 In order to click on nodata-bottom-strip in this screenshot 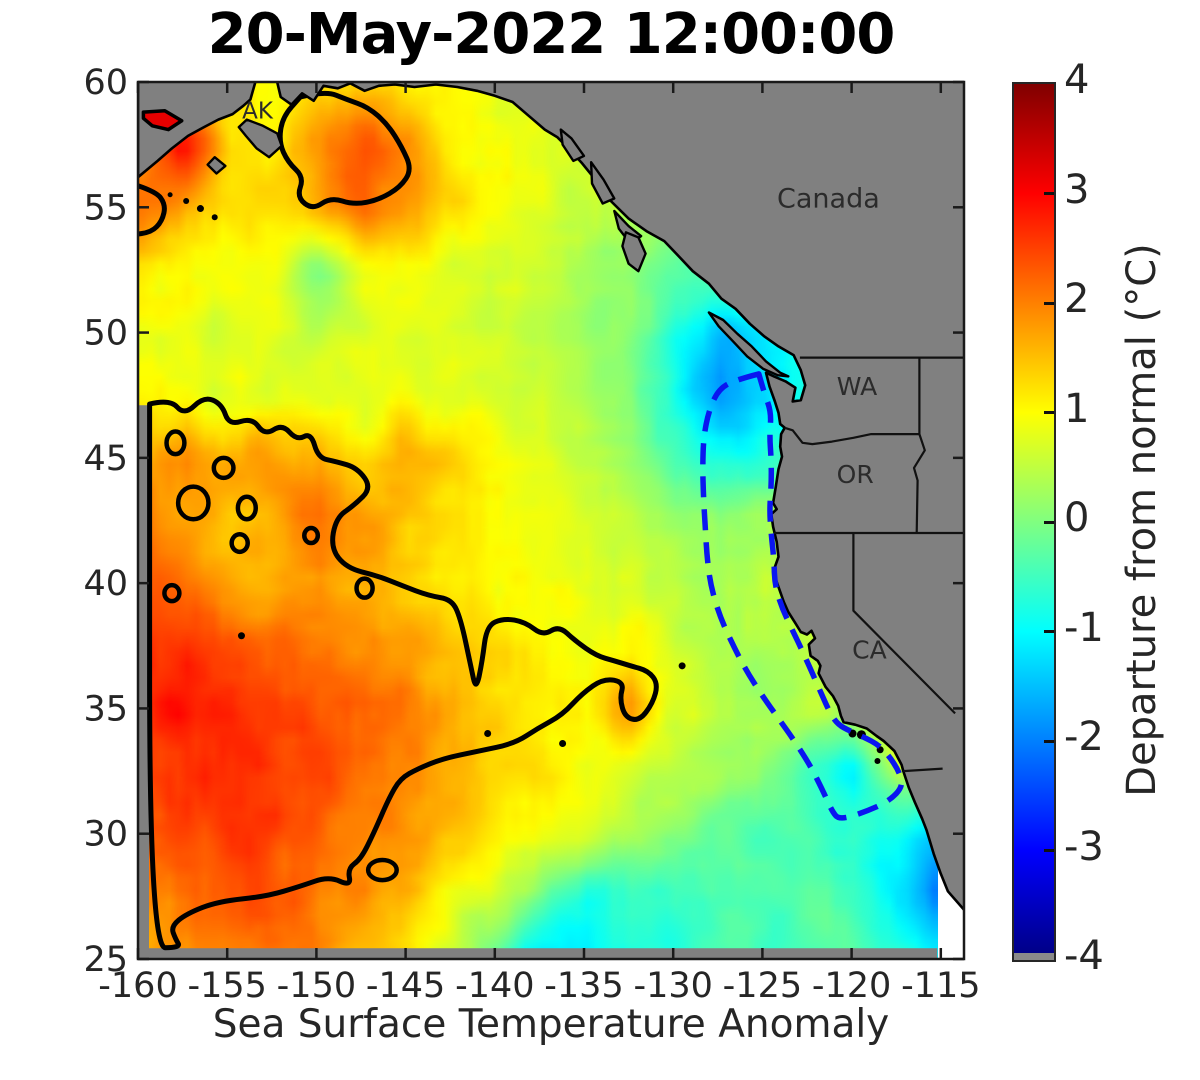, I will do `click(538, 953)`.